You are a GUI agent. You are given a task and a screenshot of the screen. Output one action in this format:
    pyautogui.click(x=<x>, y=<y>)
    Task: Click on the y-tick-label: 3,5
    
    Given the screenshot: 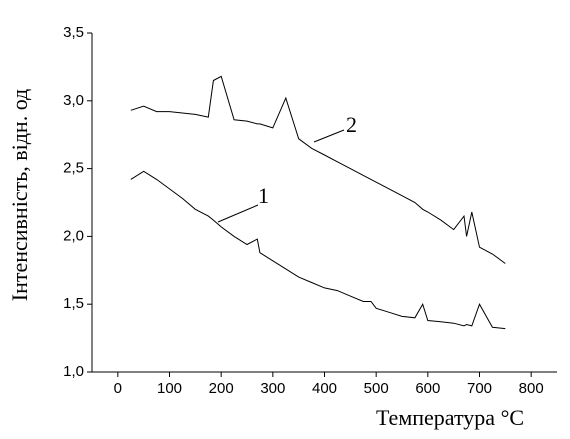 What is the action you would take?
    pyautogui.click(x=73, y=32)
    